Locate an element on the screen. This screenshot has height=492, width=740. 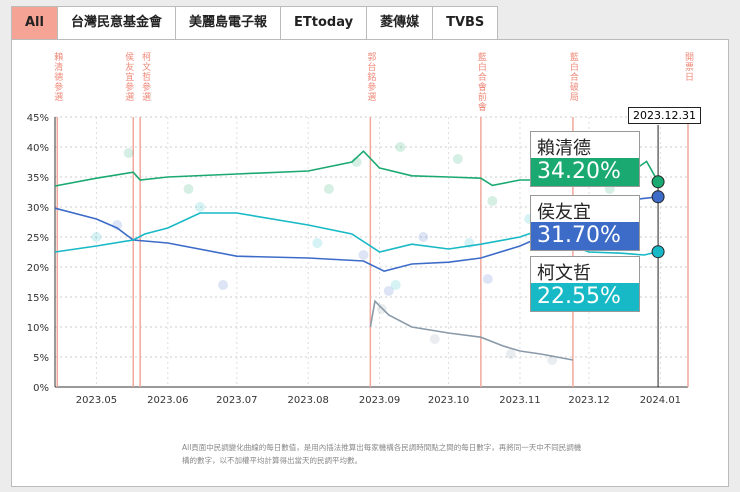
tab-ling-media: 菱傳媒 is located at coordinates (400, 23).